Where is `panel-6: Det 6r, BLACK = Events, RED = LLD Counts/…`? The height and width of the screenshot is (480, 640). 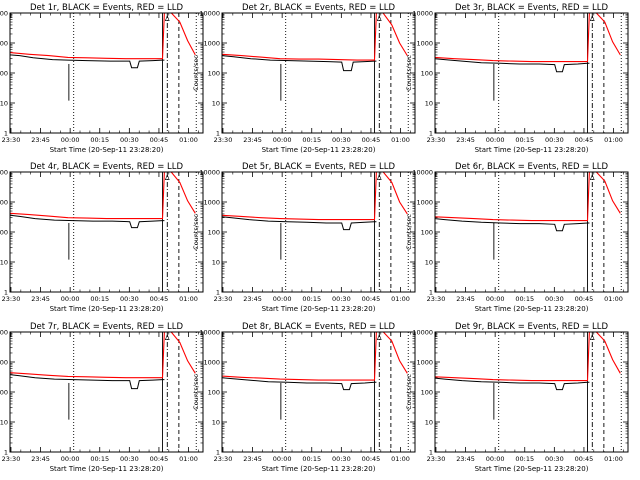 panel-6: Det 6r, BLACK = Events, RED = LLD Counts/… is located at coordinates (517, 237).